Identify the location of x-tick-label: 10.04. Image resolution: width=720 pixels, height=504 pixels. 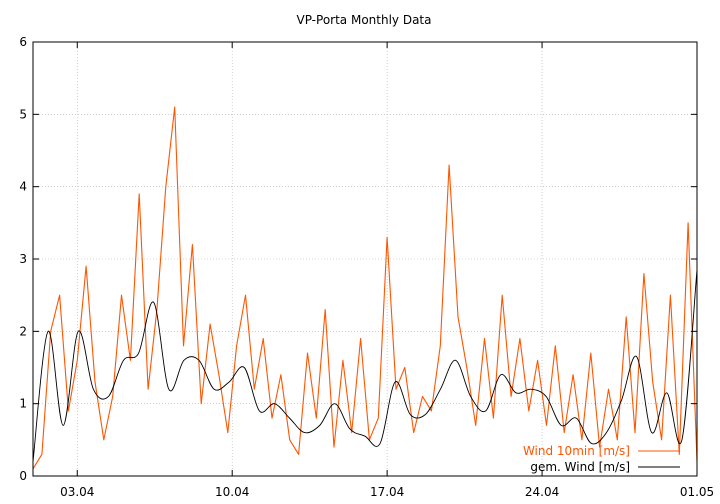
(232, 492).